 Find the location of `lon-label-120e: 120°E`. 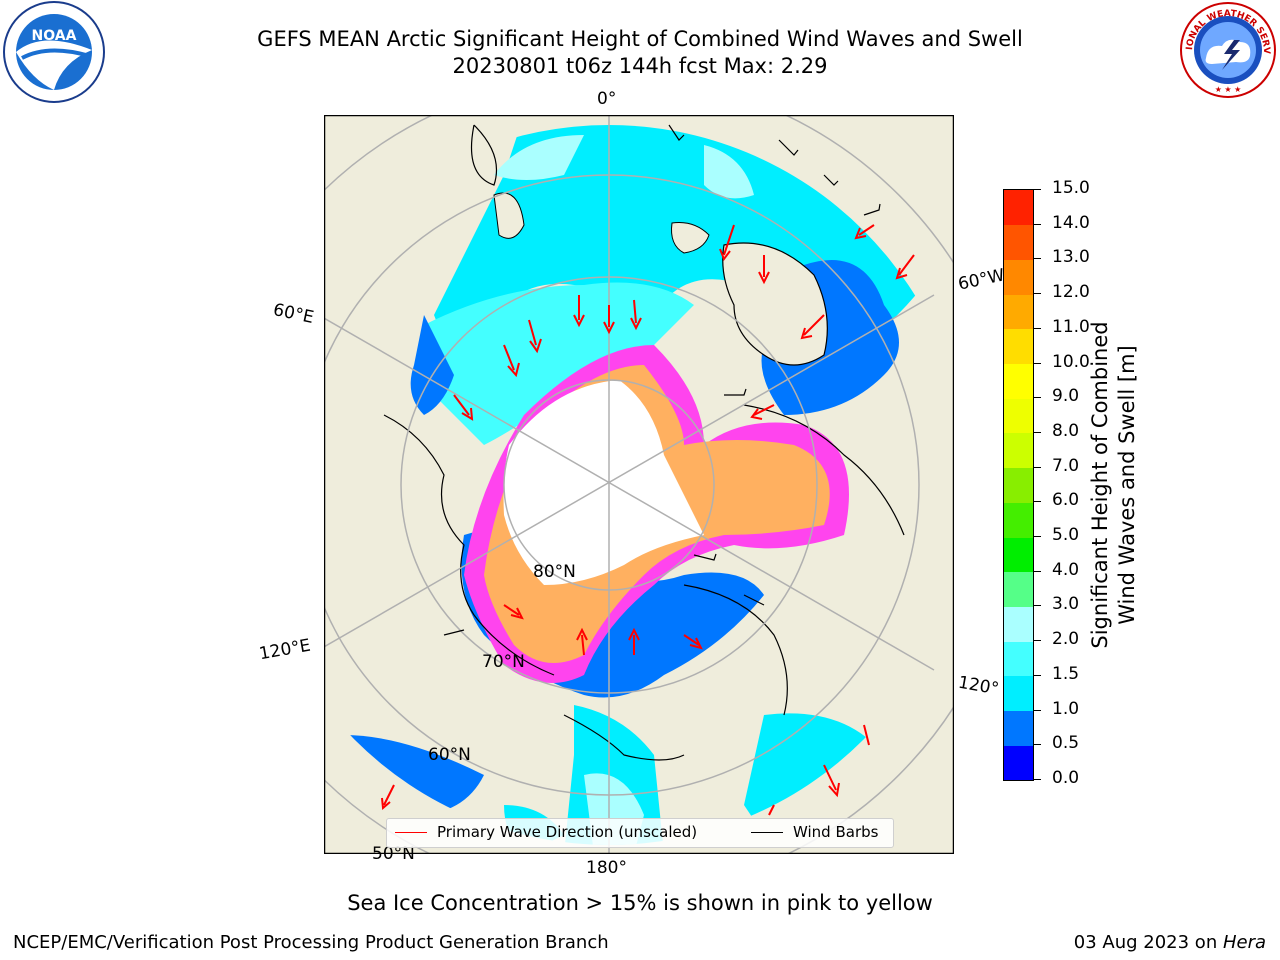

lon-label-120e: 120°E is located at coordinates (285, 650).